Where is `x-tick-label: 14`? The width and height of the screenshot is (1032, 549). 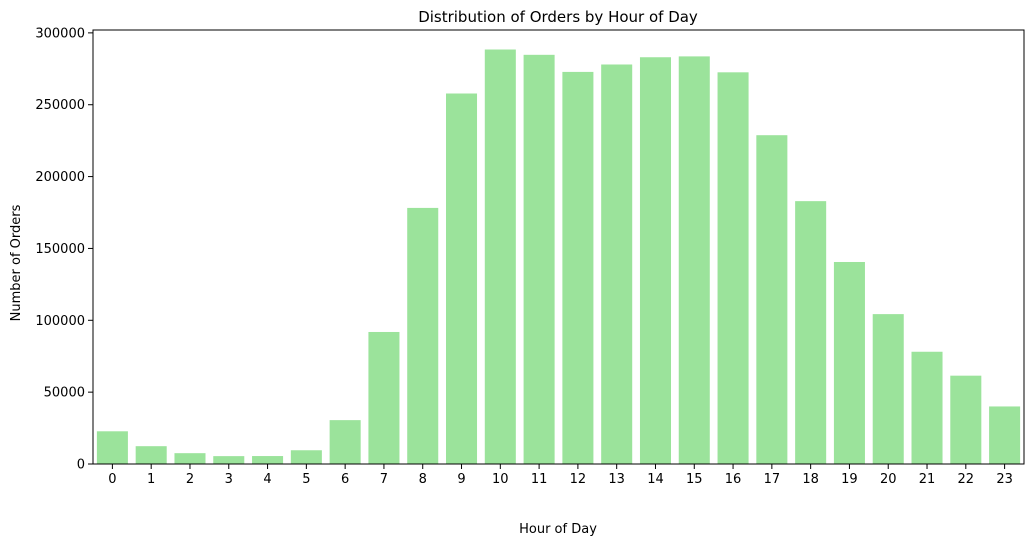
x-tick-label: 14 is located at coordinates (655, 479).